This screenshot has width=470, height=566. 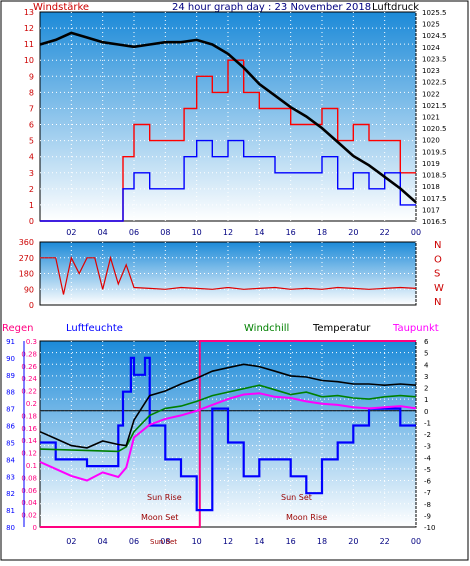 What do you see at coordinates (10, 427) in the screenshot?
I see `p3-hum-tick-label-6: 86` at bounding box center [10, 427].